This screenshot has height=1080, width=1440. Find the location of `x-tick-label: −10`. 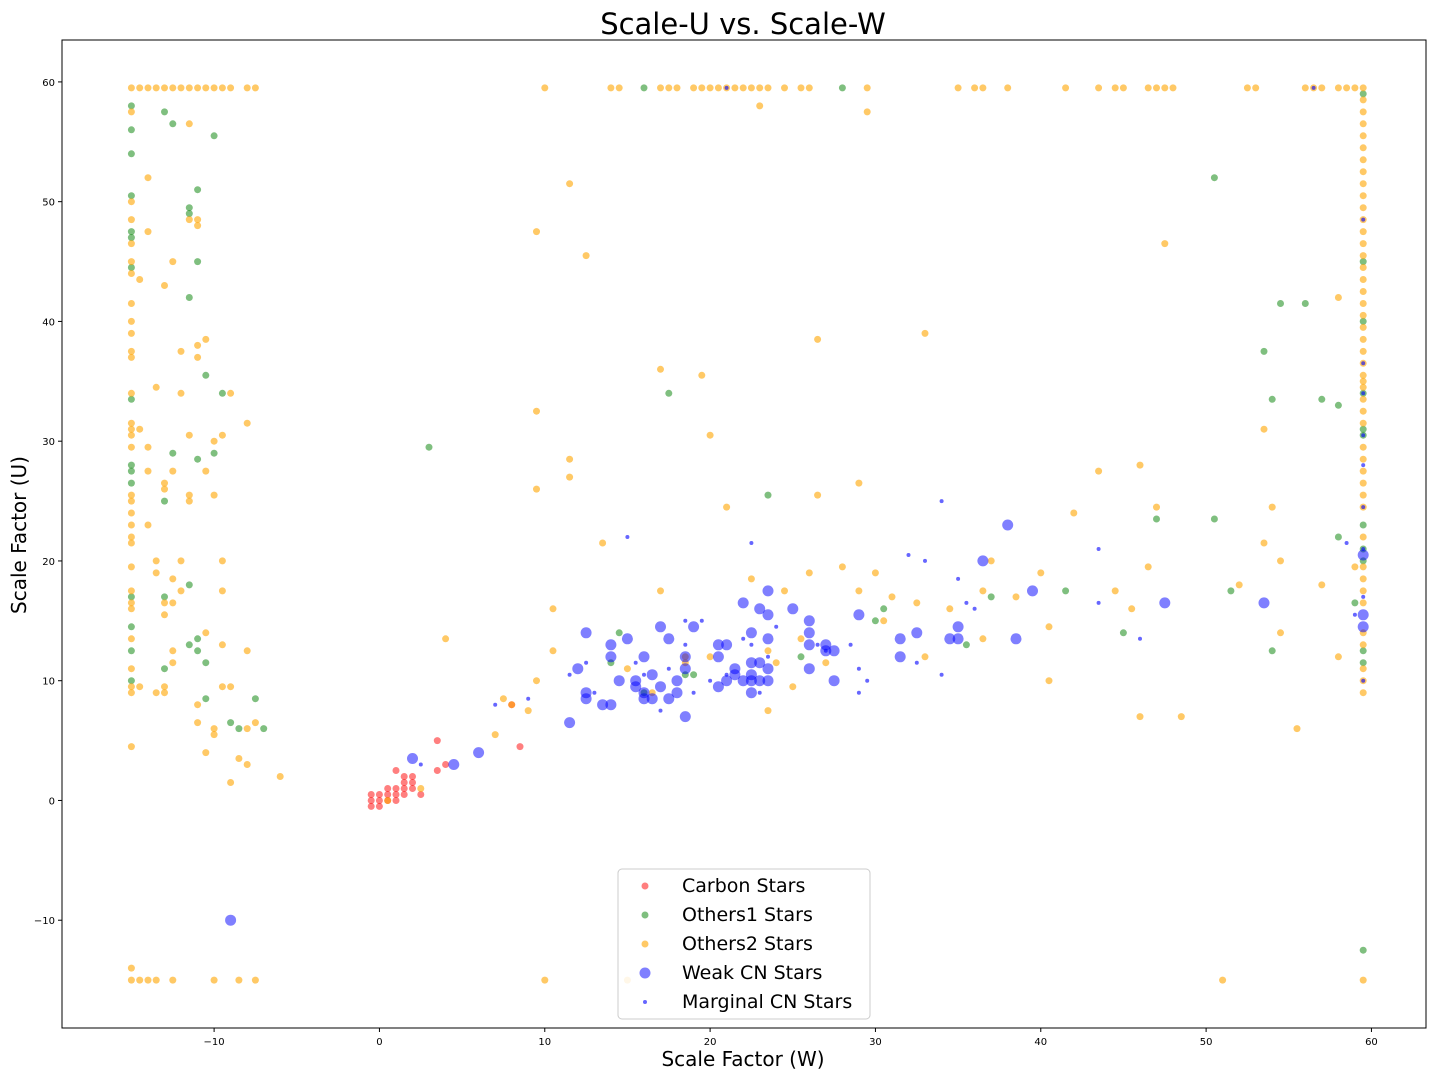

x-tick-label: −10 is located at coordinates (214, 1042).